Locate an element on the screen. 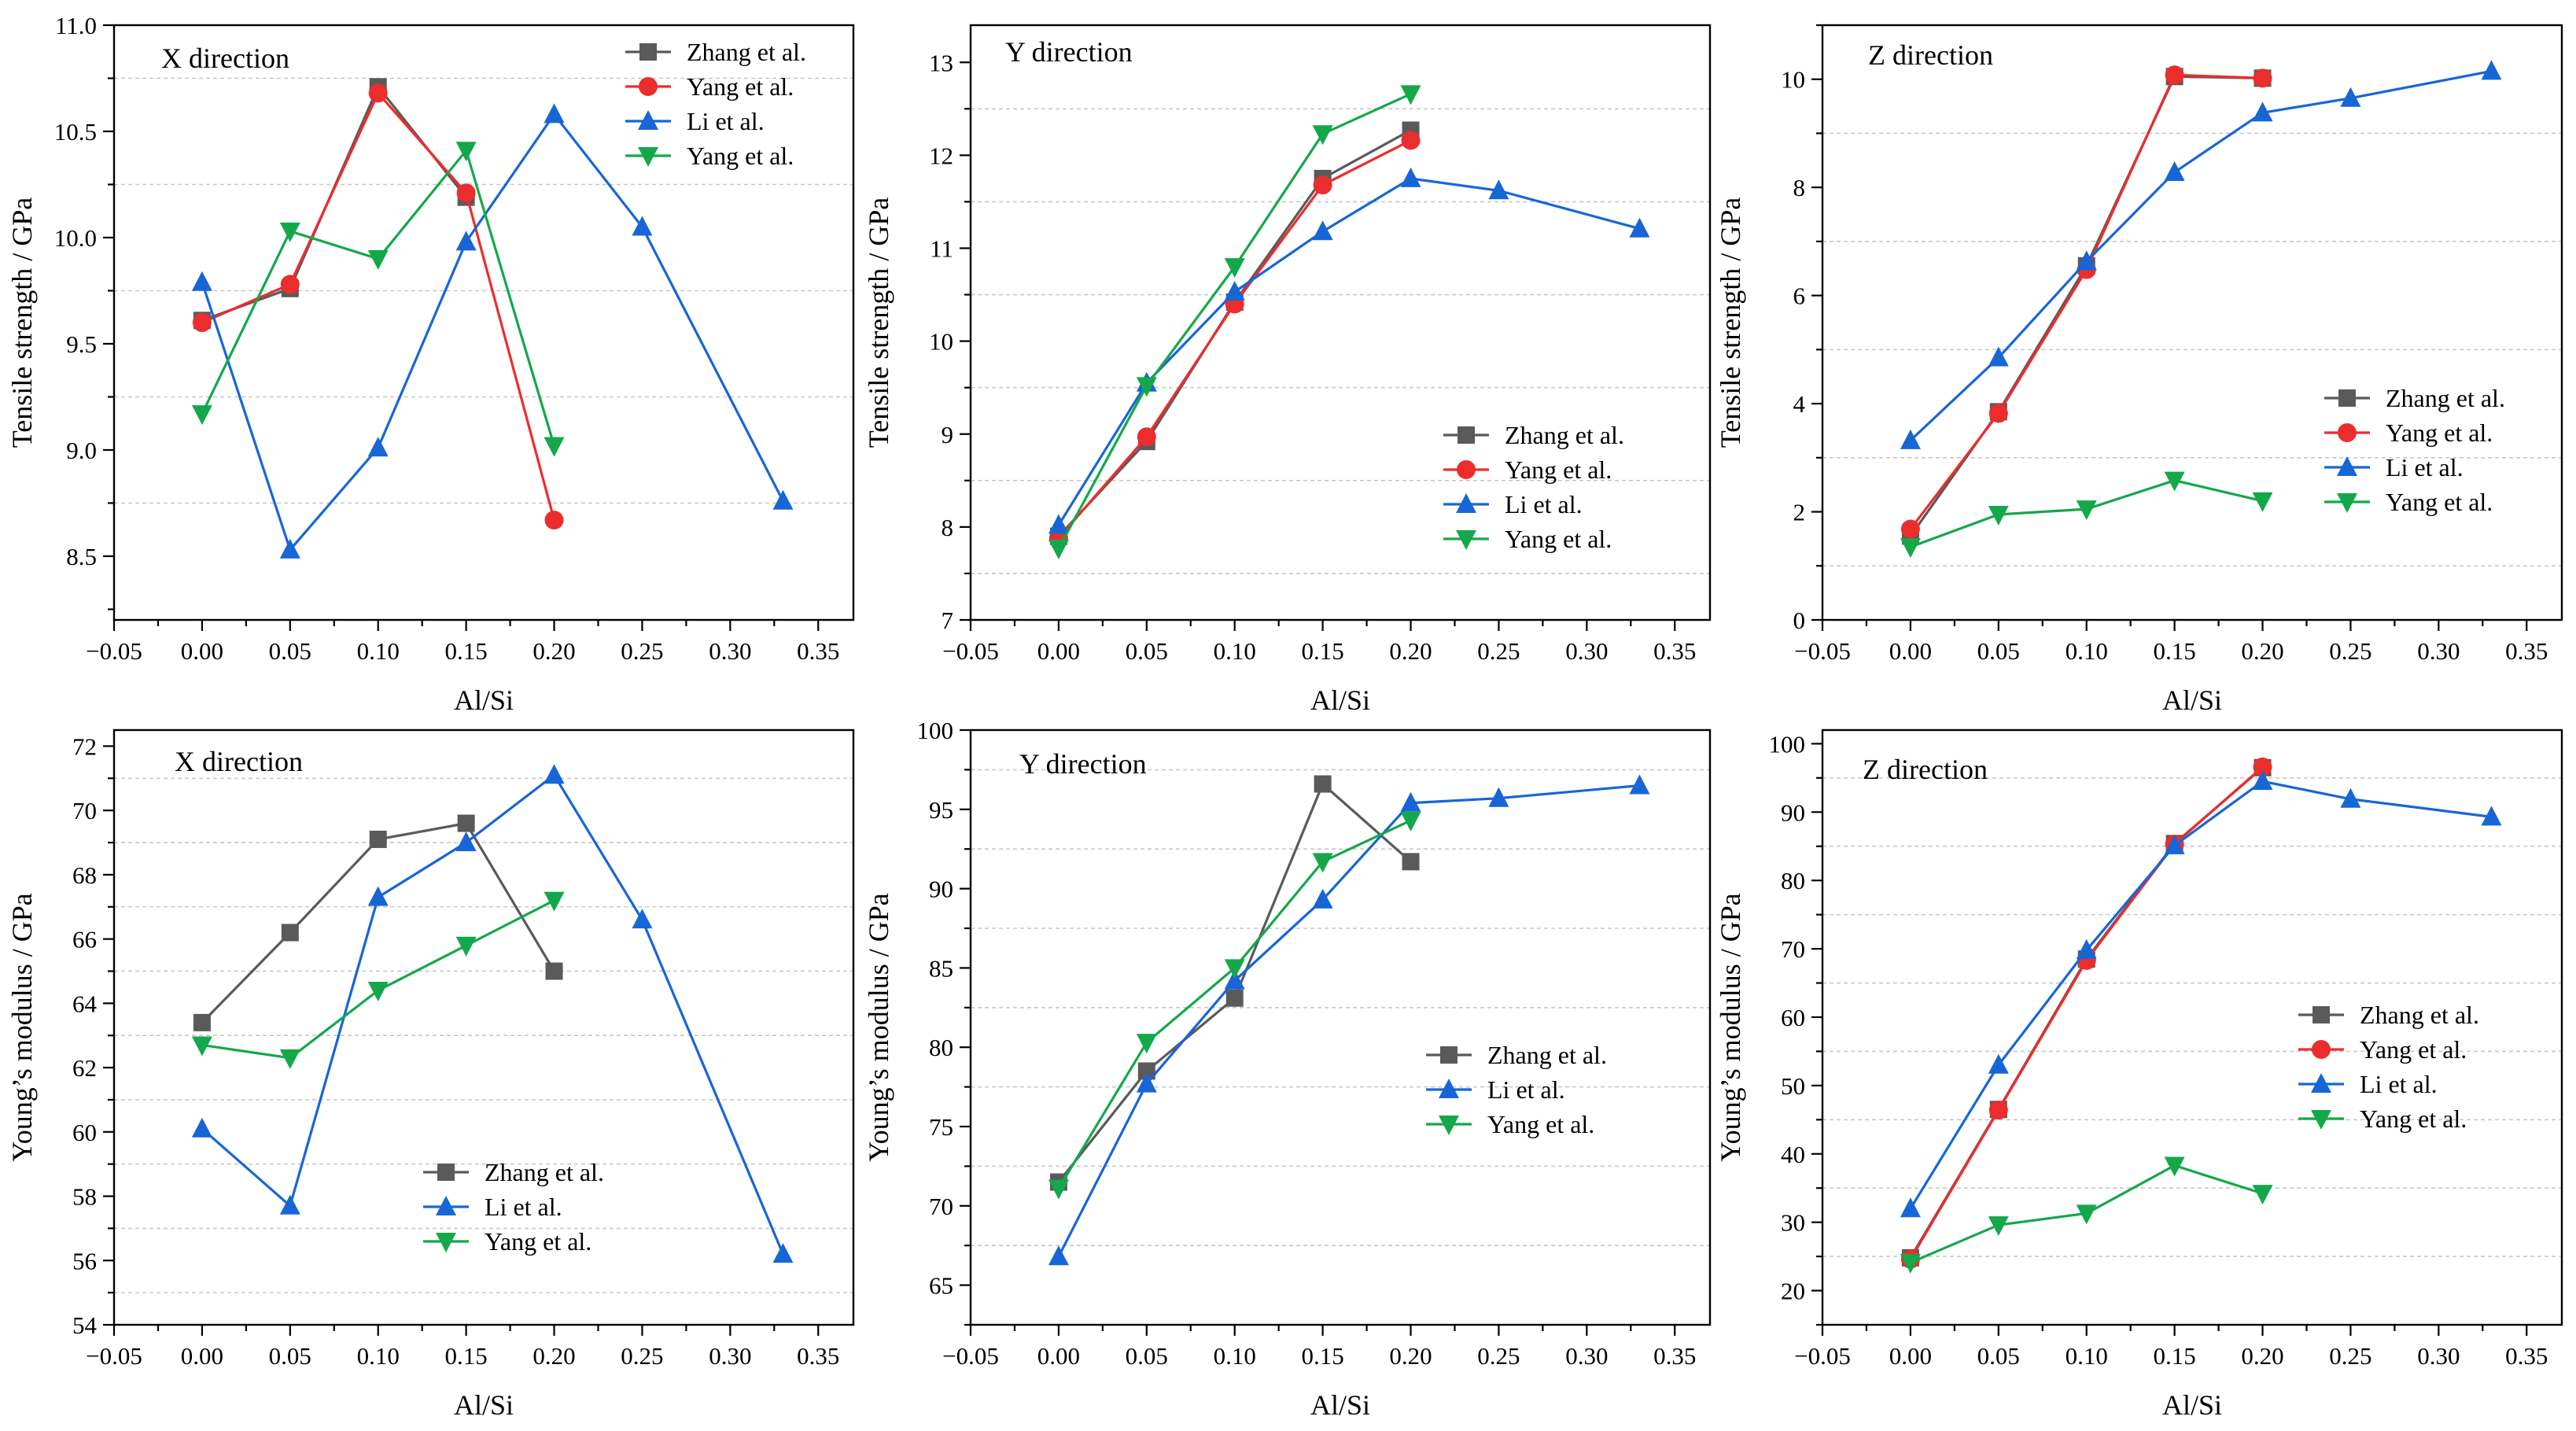 This screenshot has height=1431, width=2576. y-tick-label: 72 is located at coordinates (84, 746).